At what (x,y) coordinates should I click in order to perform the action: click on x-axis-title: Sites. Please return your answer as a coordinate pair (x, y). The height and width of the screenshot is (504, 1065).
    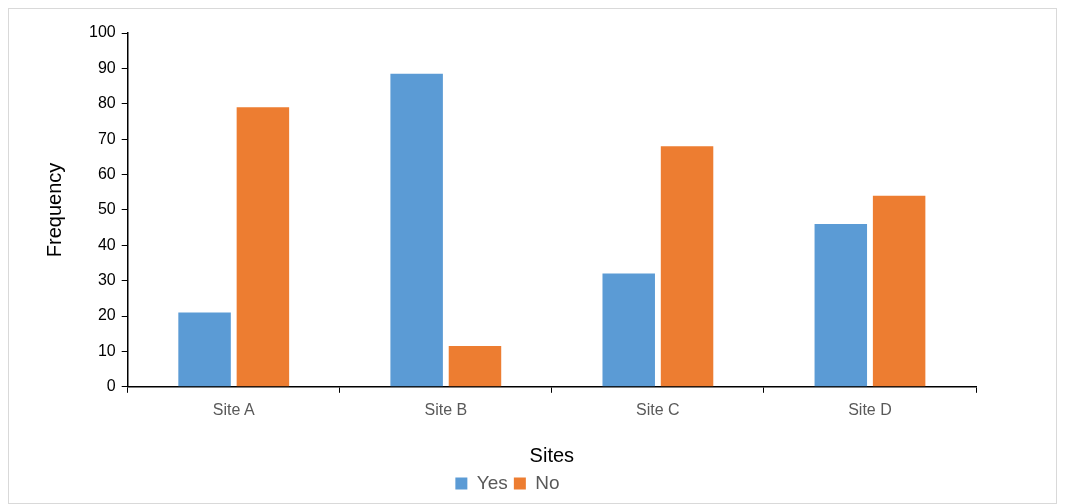
    Looking at the image, I should click on (552, 454).